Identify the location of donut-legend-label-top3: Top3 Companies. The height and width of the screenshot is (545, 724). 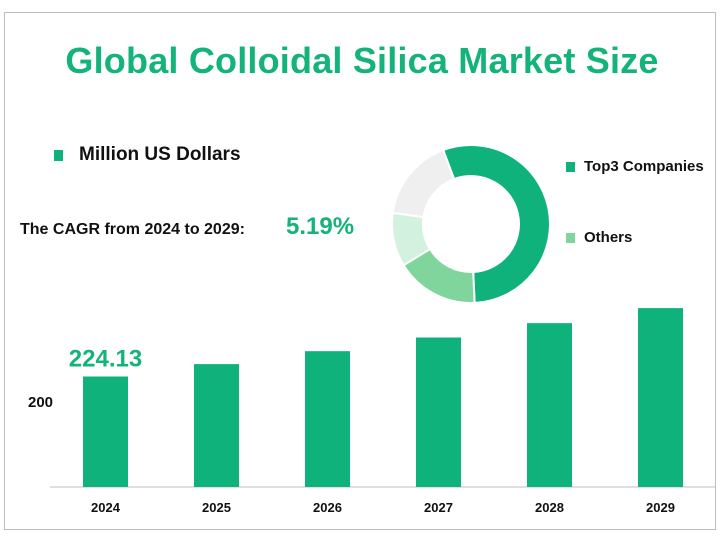
(644, 166).